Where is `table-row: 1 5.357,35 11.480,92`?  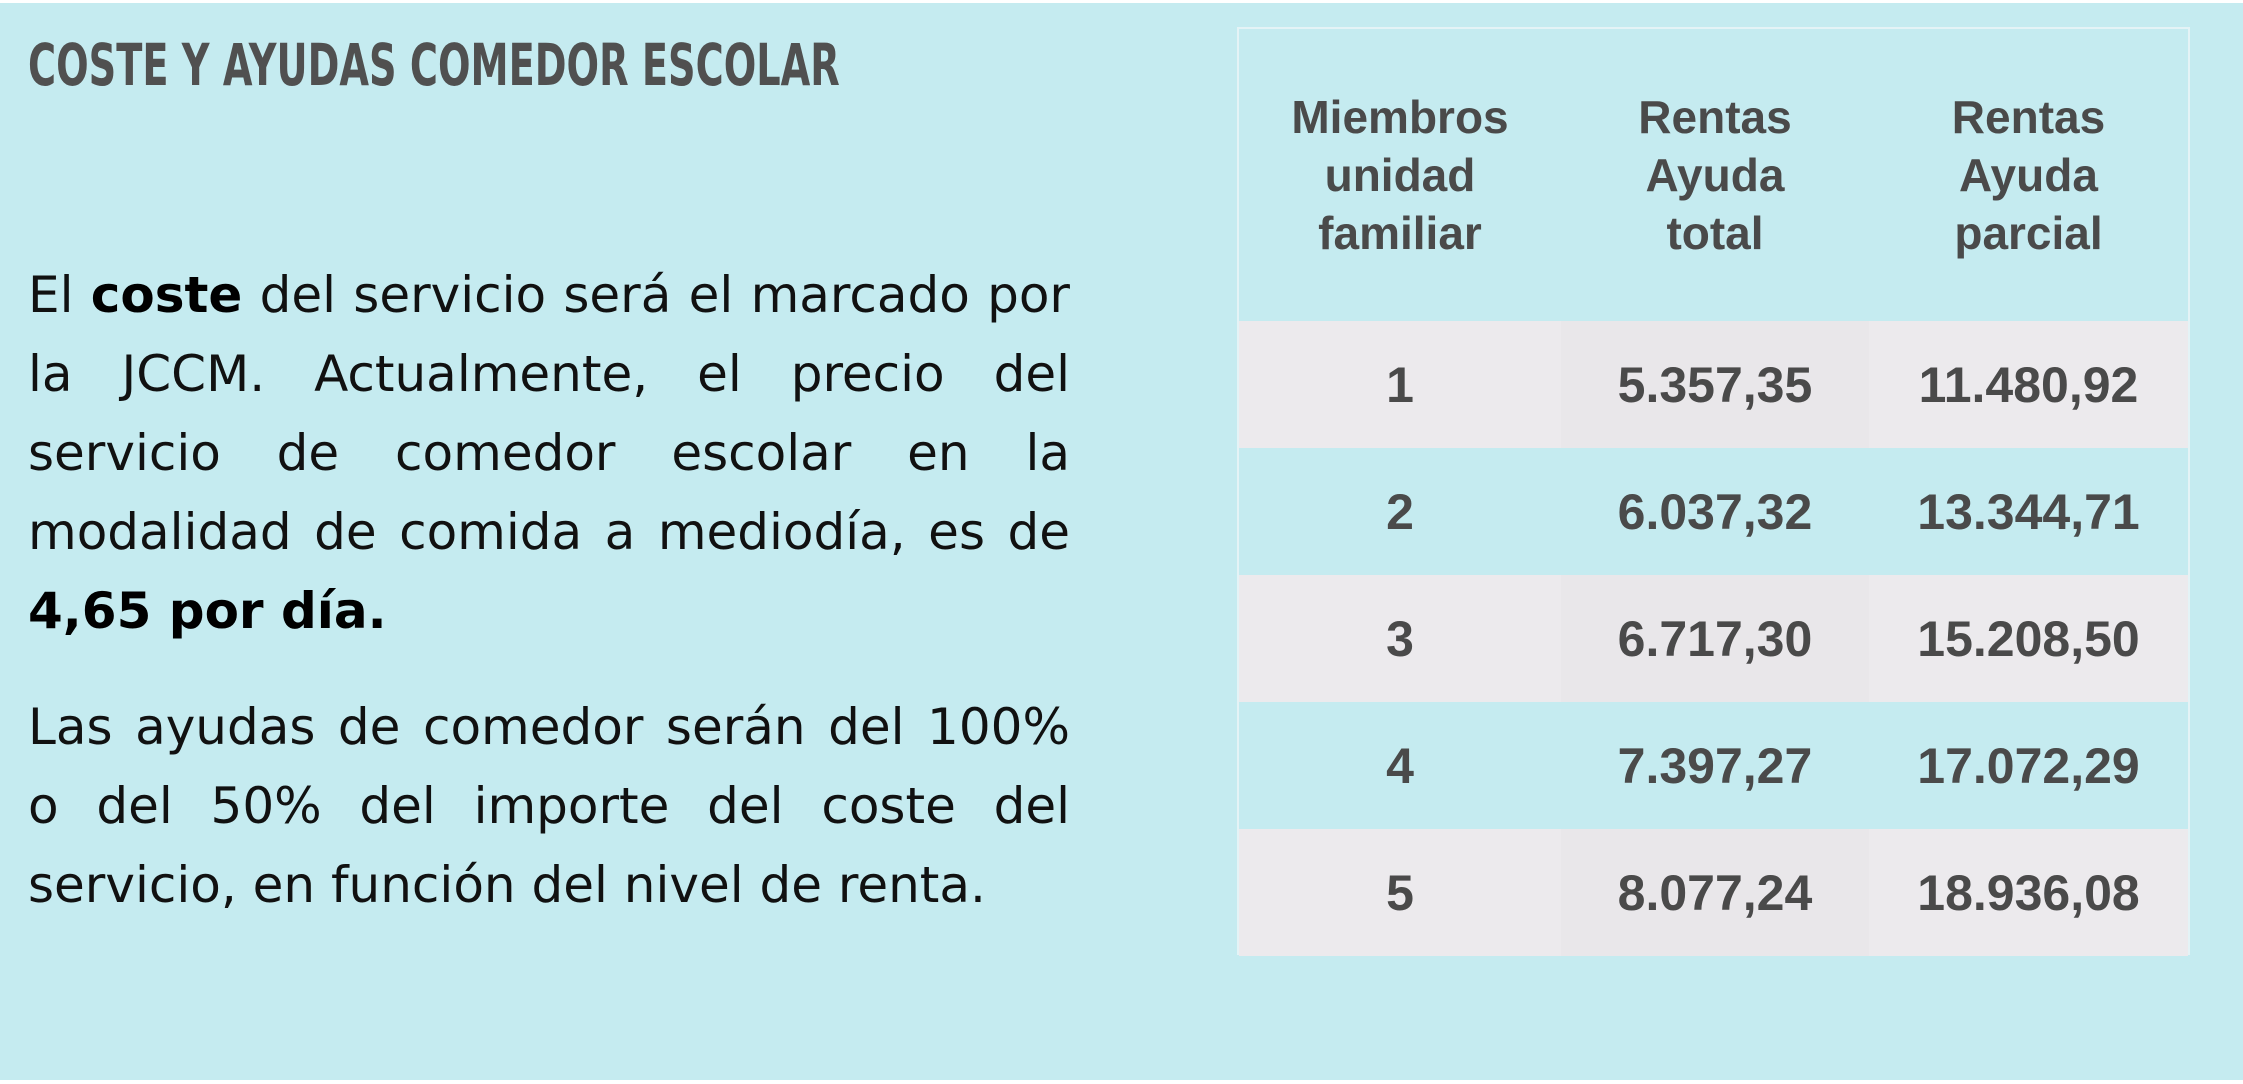
table-row: 1 5.357,35 11.480,92 is located at coordinates (1713, 384).